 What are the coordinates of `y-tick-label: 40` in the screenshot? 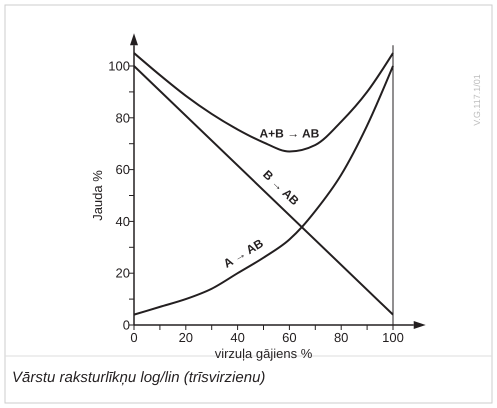 It's located at (123, 221).